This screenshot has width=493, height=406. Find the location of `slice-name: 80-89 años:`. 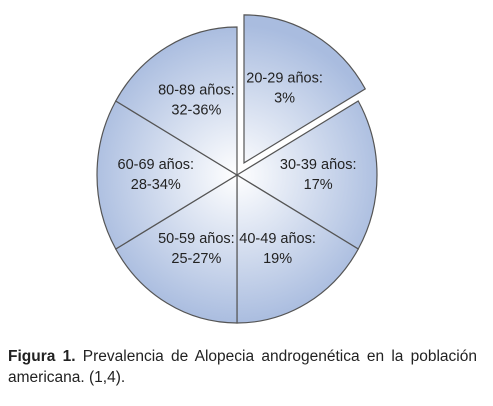

slice-name: 80-89 años: is located at coordinates (196, 90).